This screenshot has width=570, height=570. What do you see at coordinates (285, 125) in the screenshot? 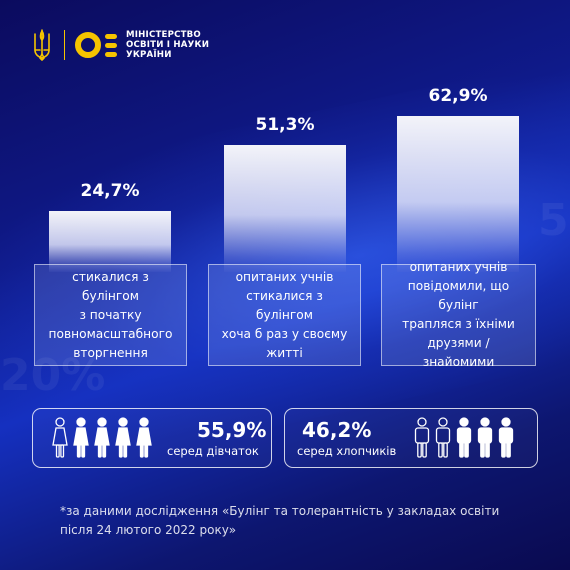
I see `bar-value-label: 51,3%` at bounding box center [285, 125].